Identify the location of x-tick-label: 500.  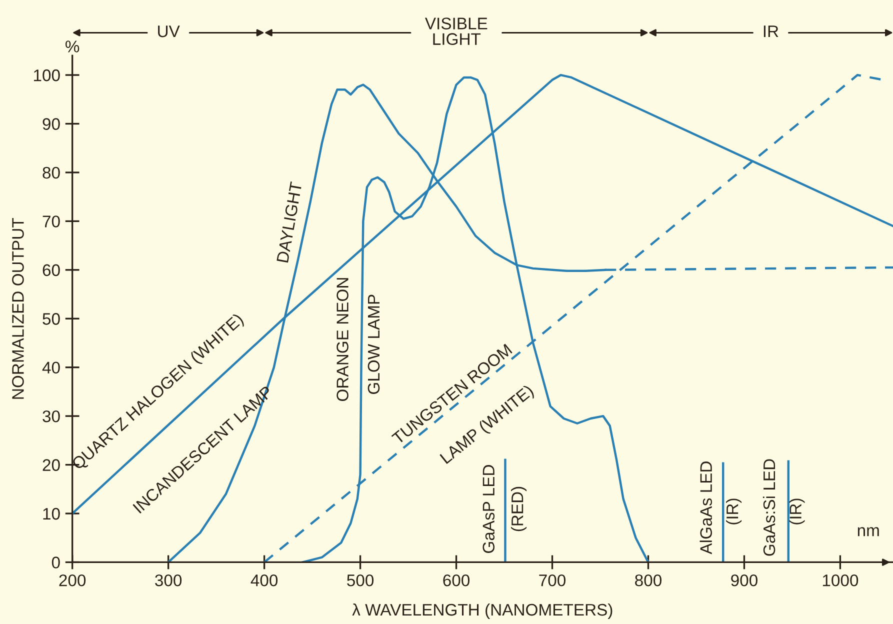
(360, 580).